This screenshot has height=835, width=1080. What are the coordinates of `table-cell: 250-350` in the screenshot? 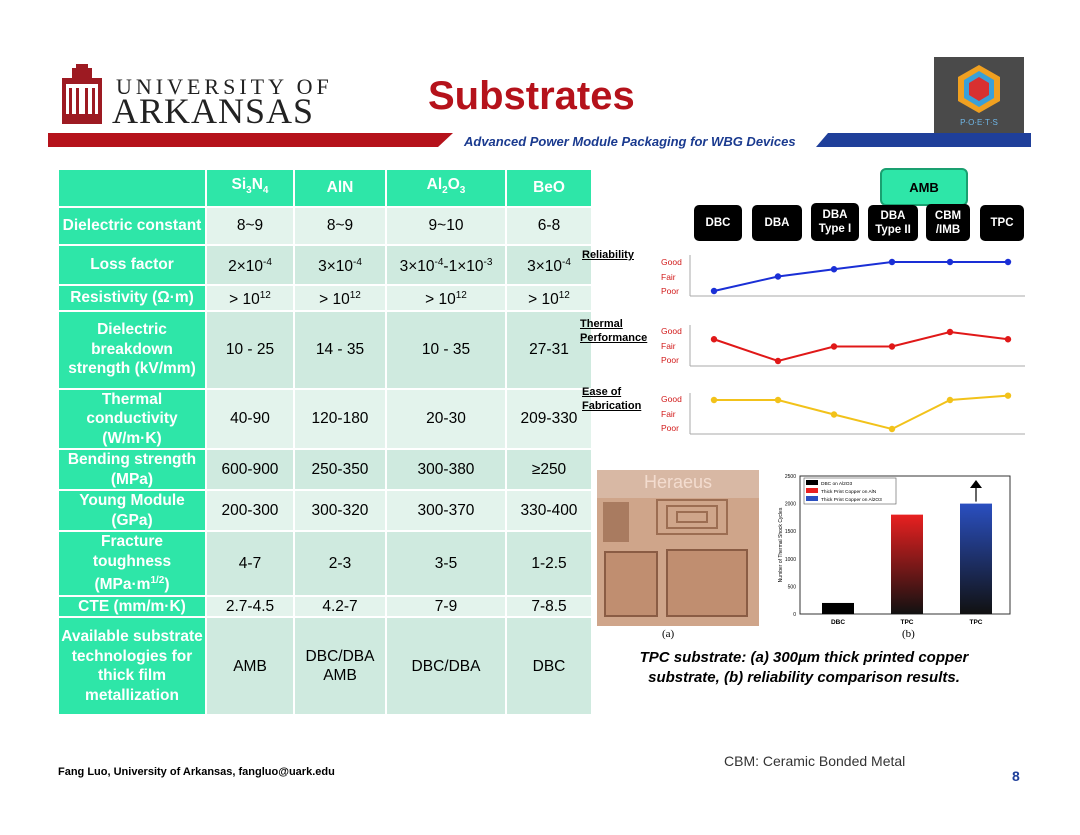 It's located at (340, 470).